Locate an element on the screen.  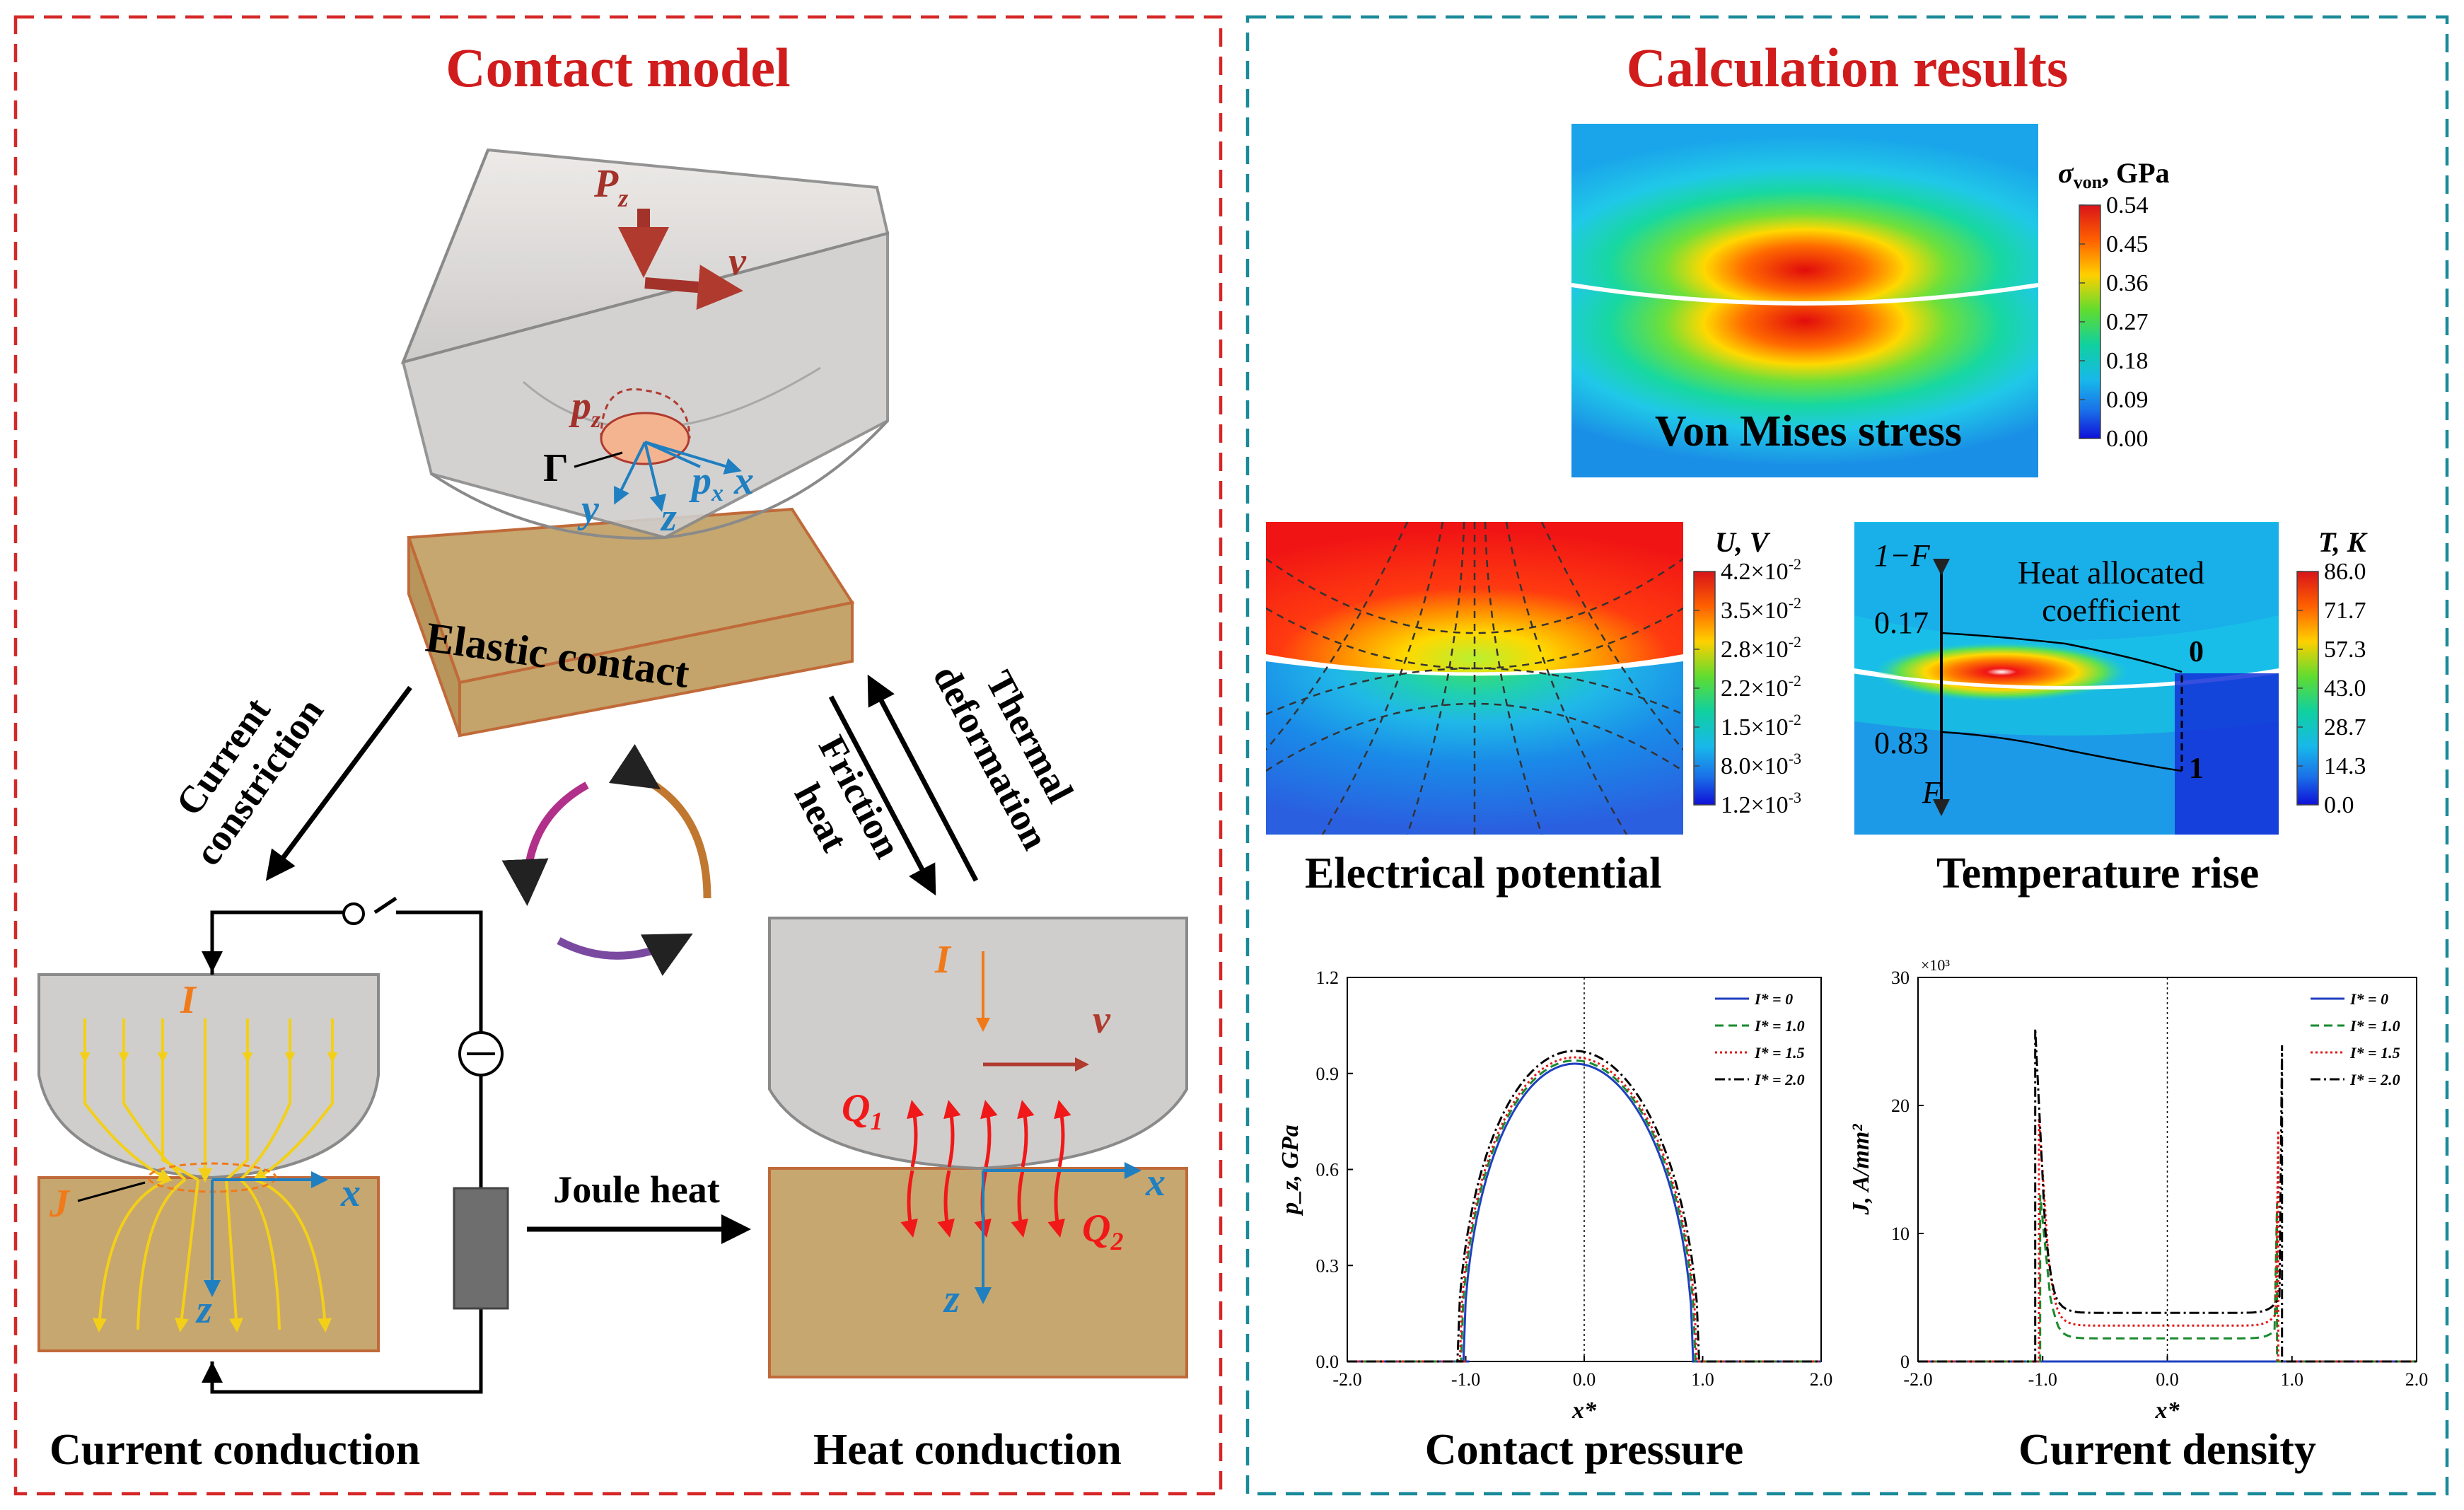
current-conduction-caption: Current conduction is located at coordinates (235, 1450).